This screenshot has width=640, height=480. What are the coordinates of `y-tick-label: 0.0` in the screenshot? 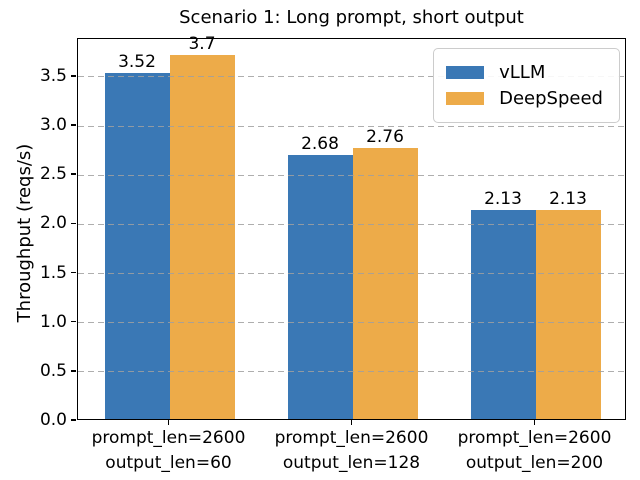 It's located at (53, 420).